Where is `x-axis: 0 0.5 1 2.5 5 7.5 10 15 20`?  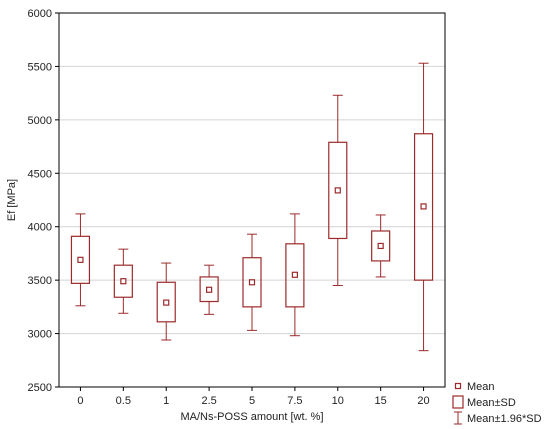
x-axis: 0 0.5 1 2.5 5 7.5 10 15 20 is located at coordinates (253, 397).